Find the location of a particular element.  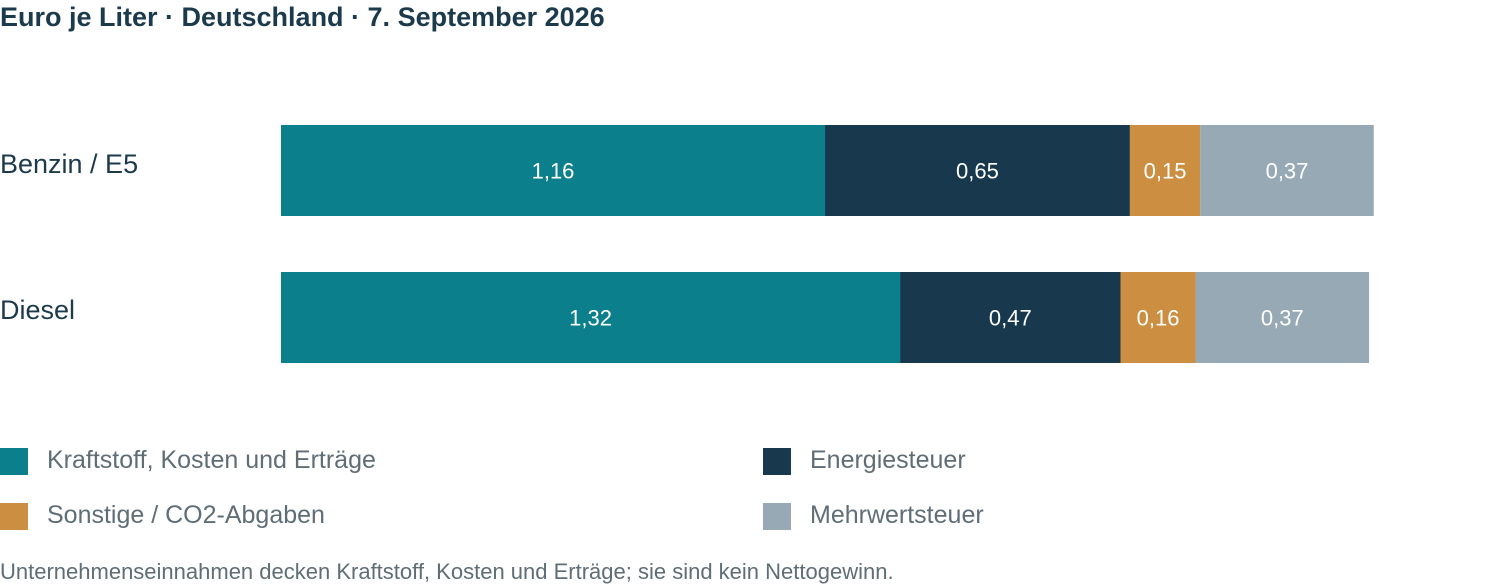

data-label-benzin-kraftstoff: 1,16 is located at coordinates (553, 171).